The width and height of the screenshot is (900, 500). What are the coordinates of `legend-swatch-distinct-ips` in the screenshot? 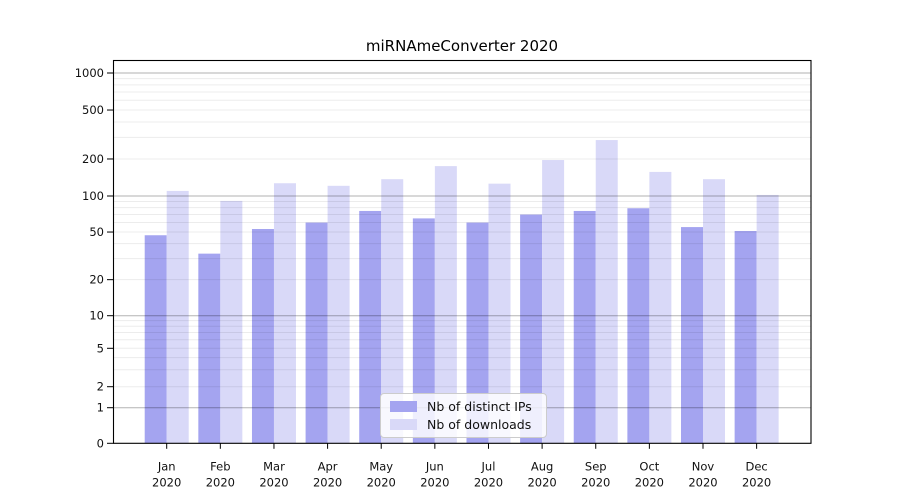 It's located at (403, 406).